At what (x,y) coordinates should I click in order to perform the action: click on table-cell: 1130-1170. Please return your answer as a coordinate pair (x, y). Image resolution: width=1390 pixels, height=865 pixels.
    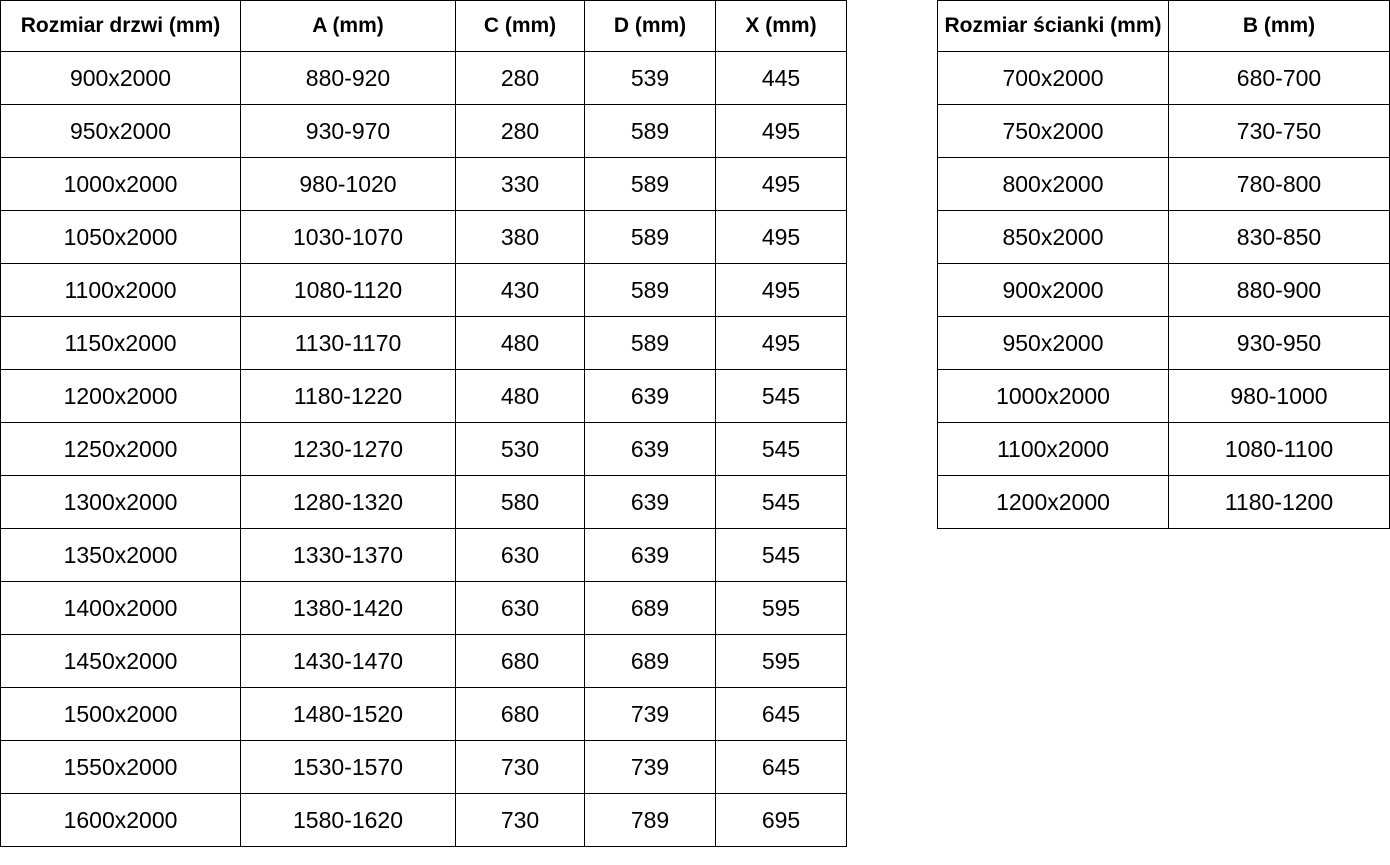
    Looking at the image, I should click on (348, 343).